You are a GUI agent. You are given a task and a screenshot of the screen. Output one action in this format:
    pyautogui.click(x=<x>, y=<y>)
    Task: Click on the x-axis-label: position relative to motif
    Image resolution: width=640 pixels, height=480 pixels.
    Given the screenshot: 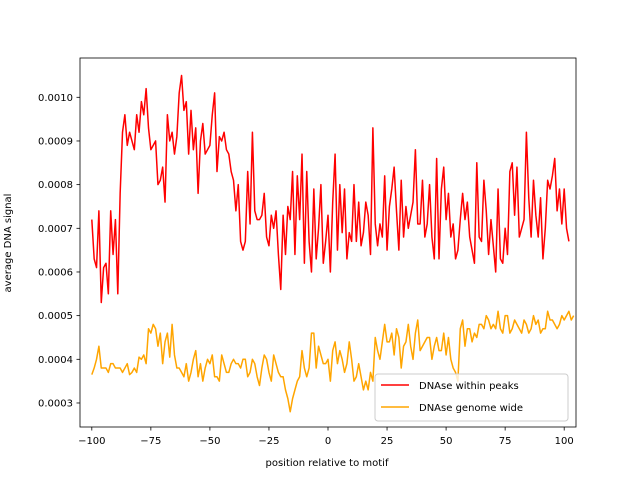 What is the action you would take?
    pyautogui.click(x=327, y=463)
    